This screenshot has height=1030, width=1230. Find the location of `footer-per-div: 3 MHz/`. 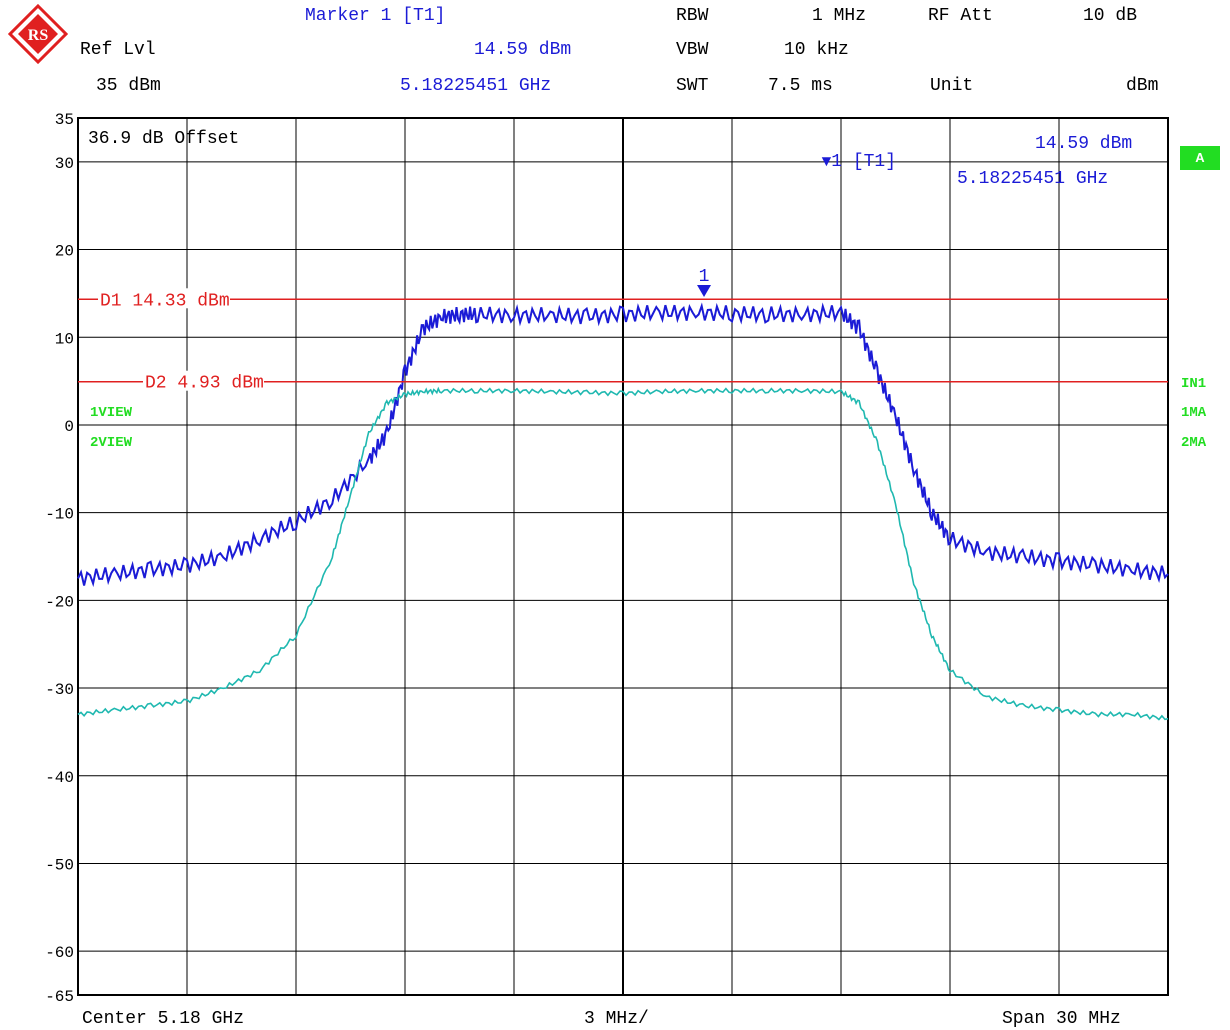

footer-per-div: 3 MHz/ is located at coordinates (616, 1019).